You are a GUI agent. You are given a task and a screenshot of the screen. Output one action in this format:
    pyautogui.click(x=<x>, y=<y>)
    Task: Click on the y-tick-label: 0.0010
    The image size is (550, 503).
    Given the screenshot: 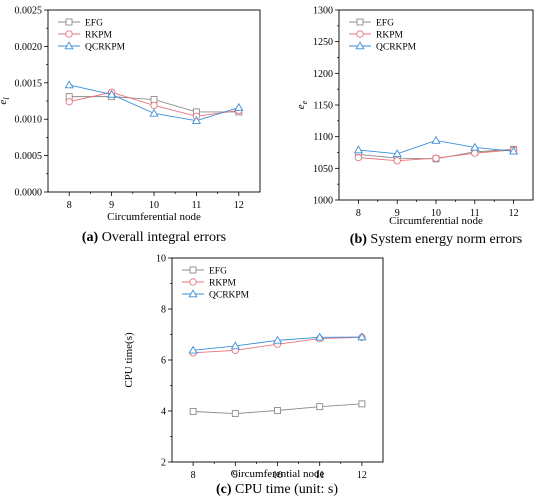 What is the action you would take?
    pyautogui.click(x=29, y=120)
    